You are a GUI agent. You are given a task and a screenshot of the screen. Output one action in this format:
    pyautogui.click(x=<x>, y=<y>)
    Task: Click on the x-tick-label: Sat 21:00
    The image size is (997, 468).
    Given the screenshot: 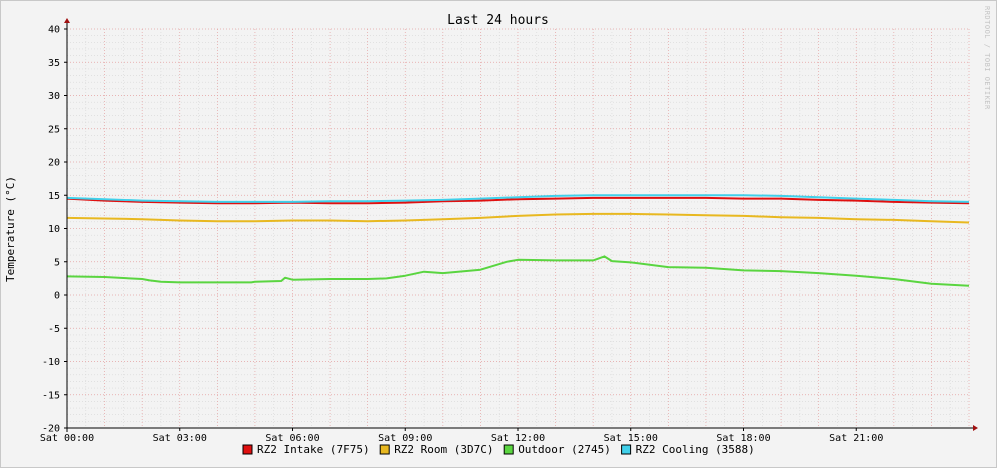 What is the action you would take?
    pyautogui.click(x=856, y=438)
    